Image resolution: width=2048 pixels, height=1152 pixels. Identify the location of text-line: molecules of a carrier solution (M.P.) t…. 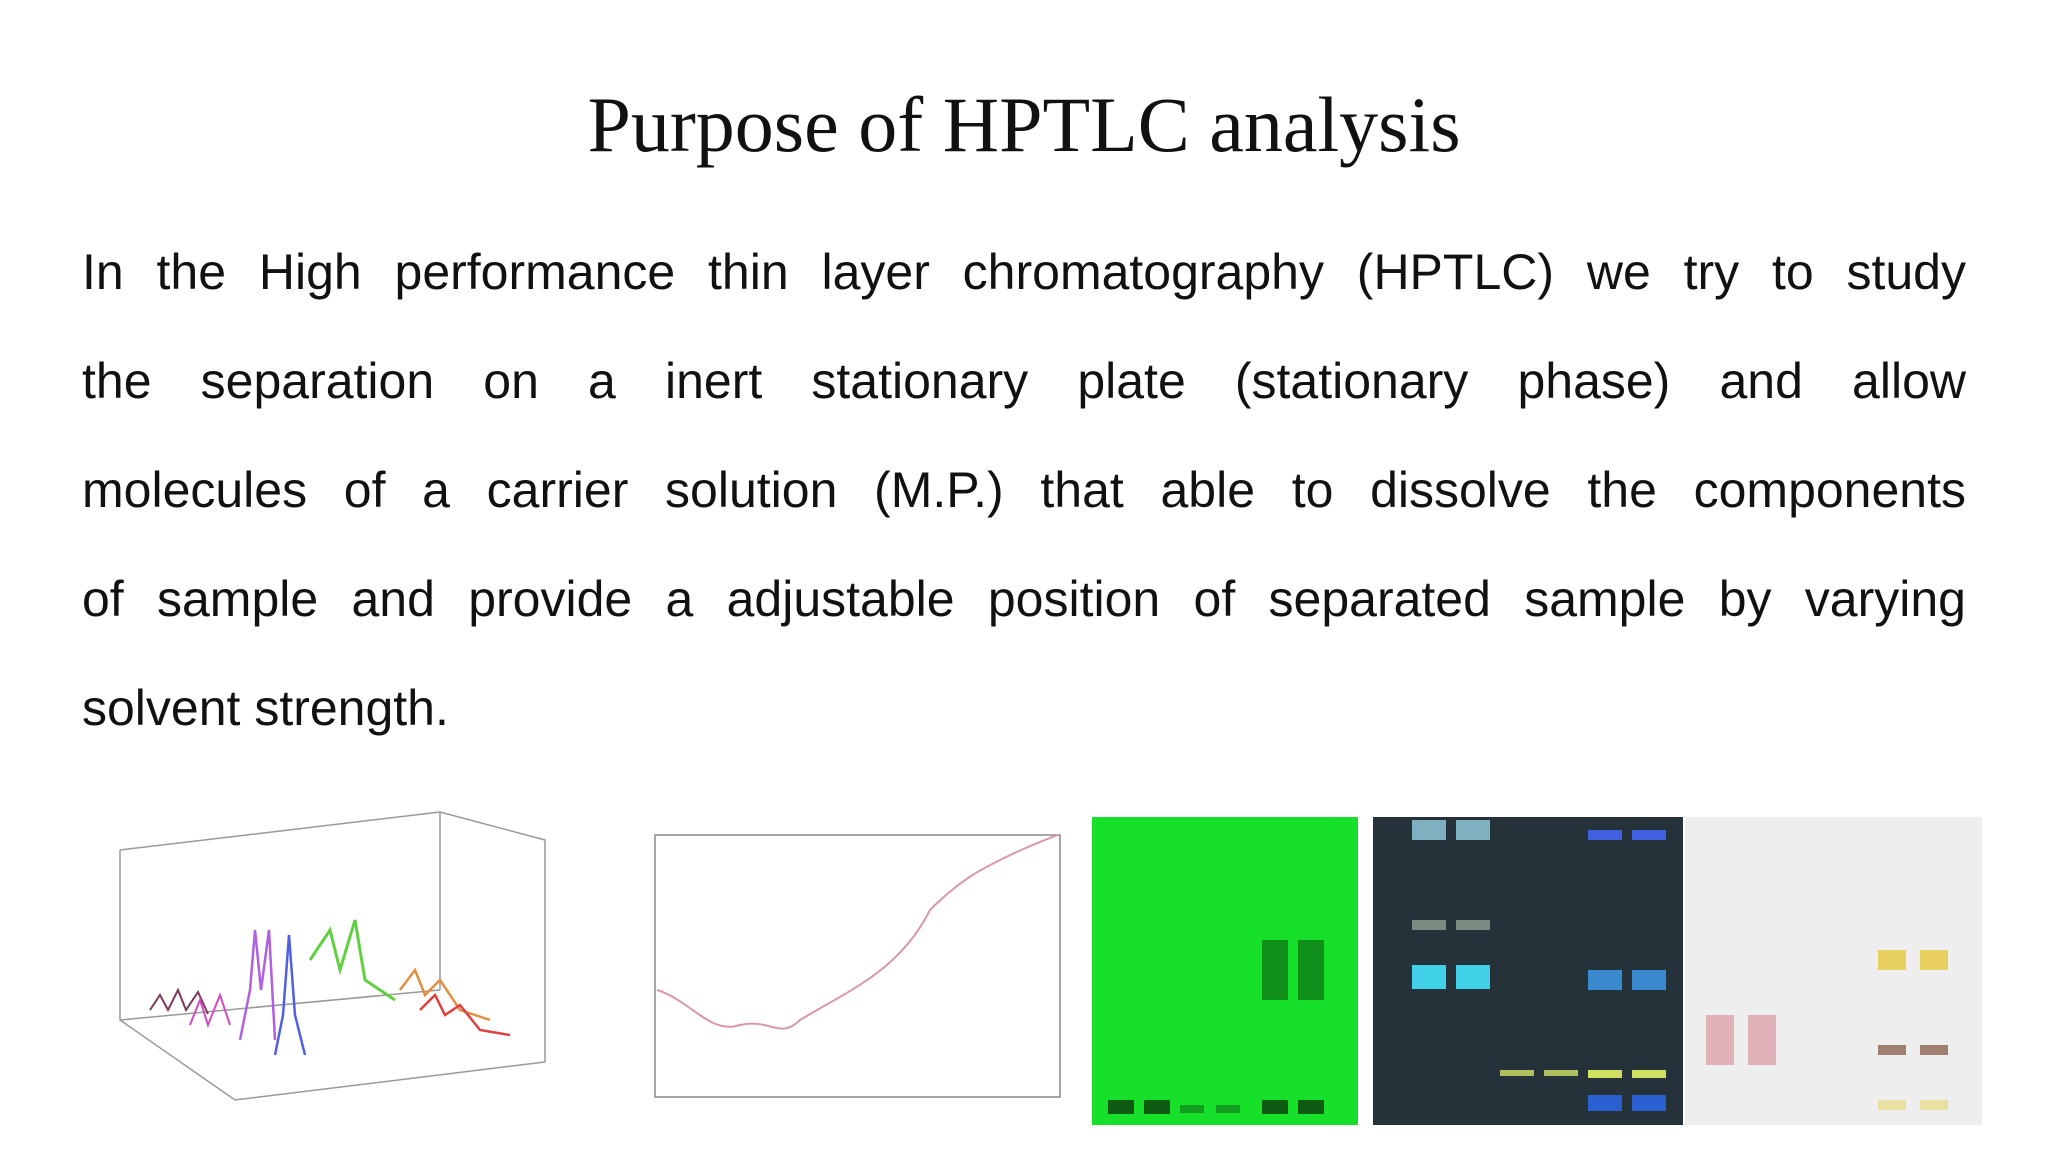
(1024, 490).